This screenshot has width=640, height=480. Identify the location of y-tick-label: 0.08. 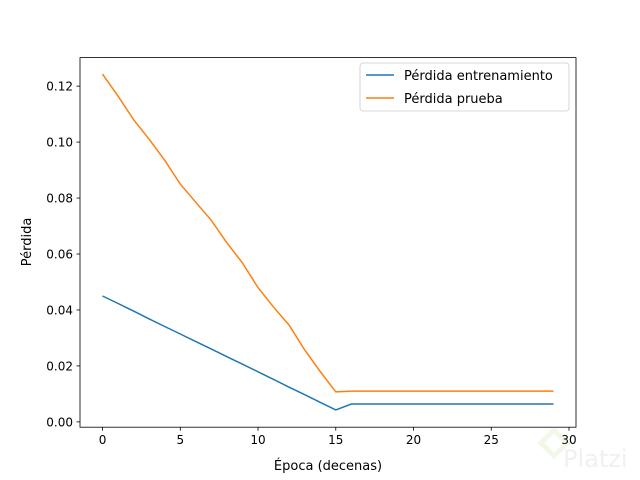
(59, 199).